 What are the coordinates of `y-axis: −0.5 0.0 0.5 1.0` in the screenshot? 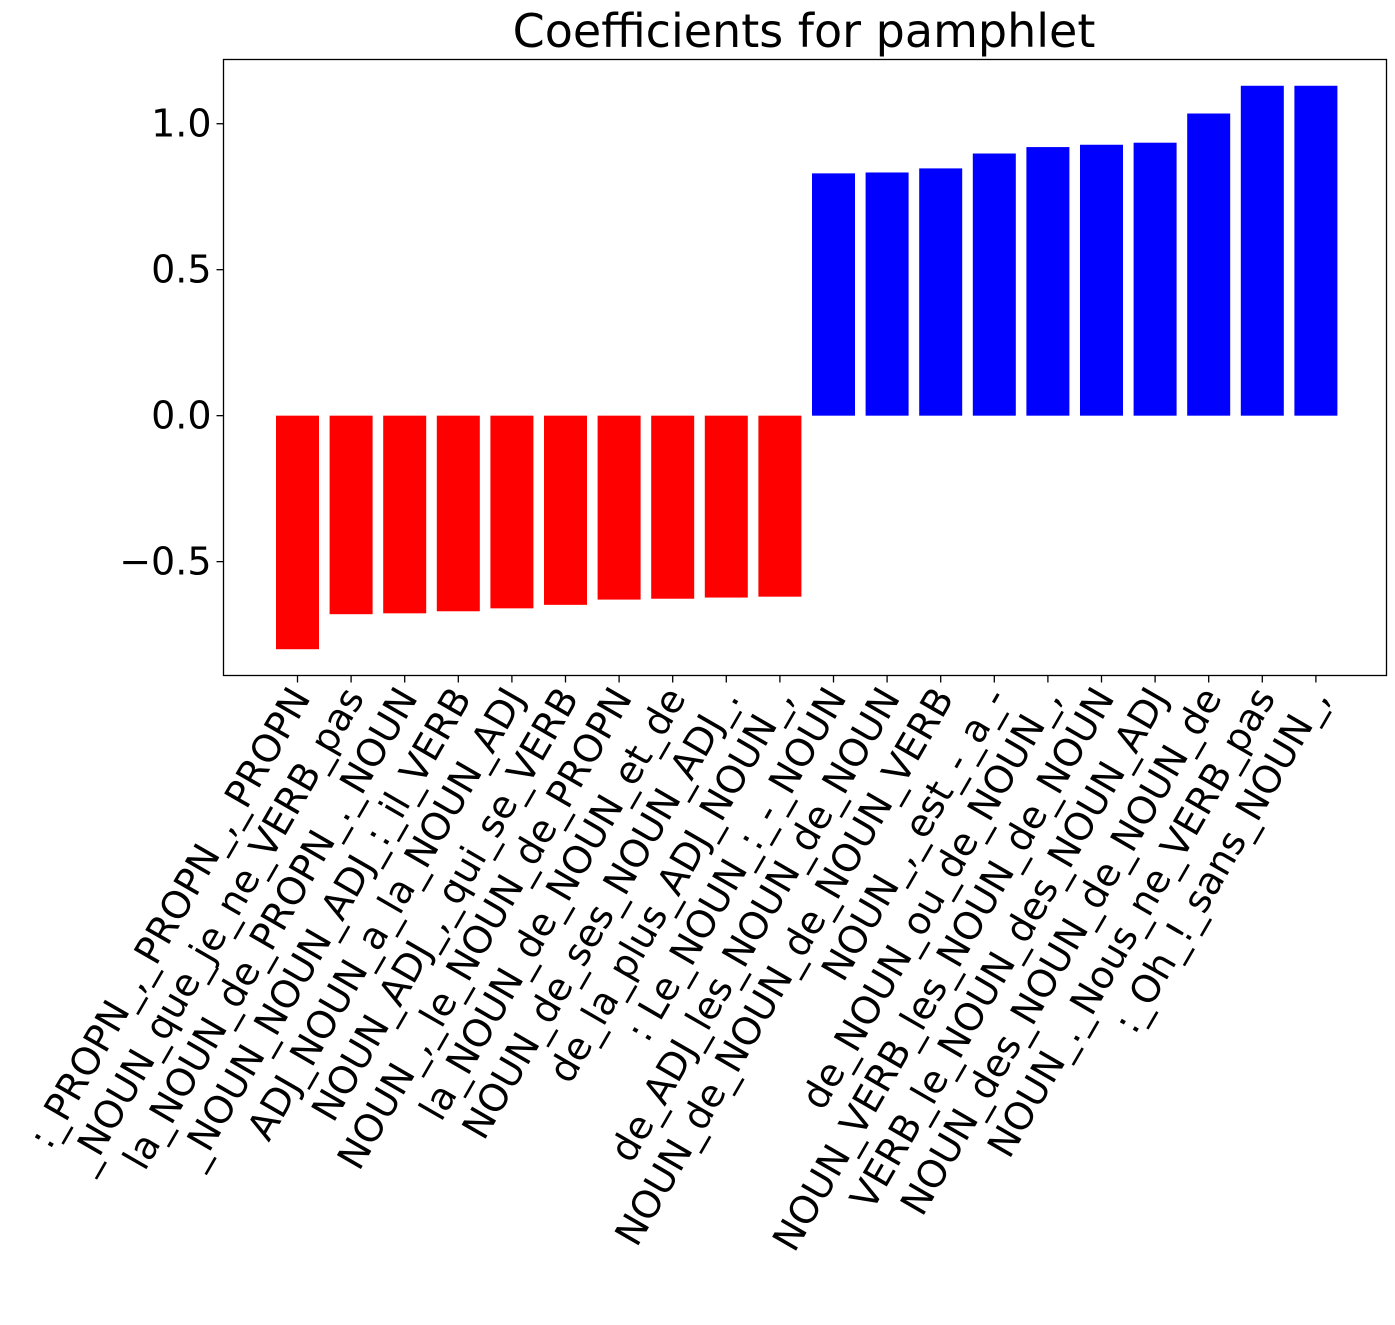 It's located at (171, 343).